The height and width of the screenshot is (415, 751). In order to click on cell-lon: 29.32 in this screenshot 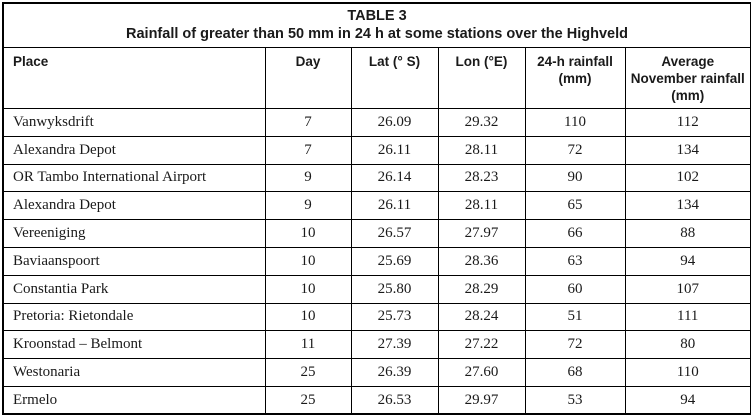, I will do `click(481, 122)`.